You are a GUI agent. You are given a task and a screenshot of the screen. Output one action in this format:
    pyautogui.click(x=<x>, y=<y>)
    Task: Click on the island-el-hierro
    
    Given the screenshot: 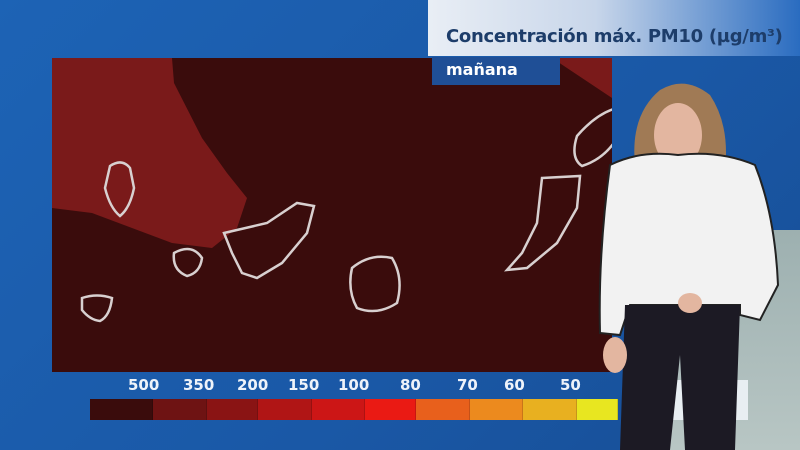 What is the action you would take?
    pyautogui.click(x=97, y=308)
    